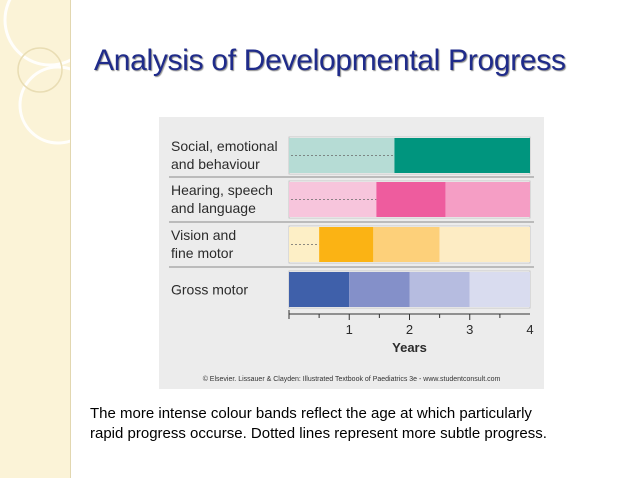  What do you see at coordinates (330, 60) in the screenshot?
I see `slide-title: Analysis of Developmental Progress` at bounding box center [330, 60].